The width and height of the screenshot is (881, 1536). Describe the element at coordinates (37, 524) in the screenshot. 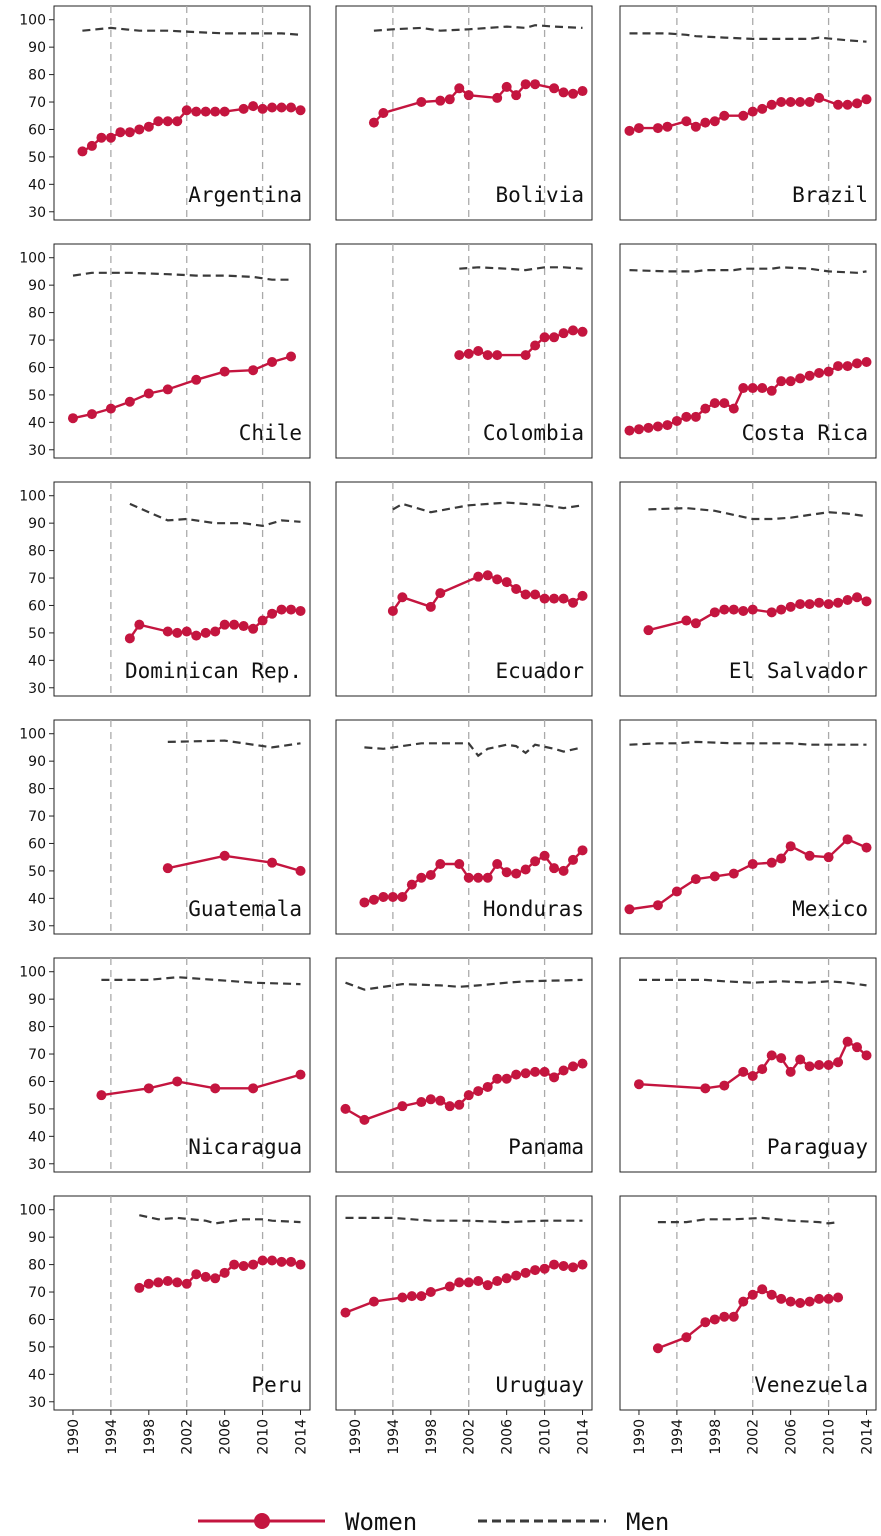

I see `y-tick-label: 90` at that location.